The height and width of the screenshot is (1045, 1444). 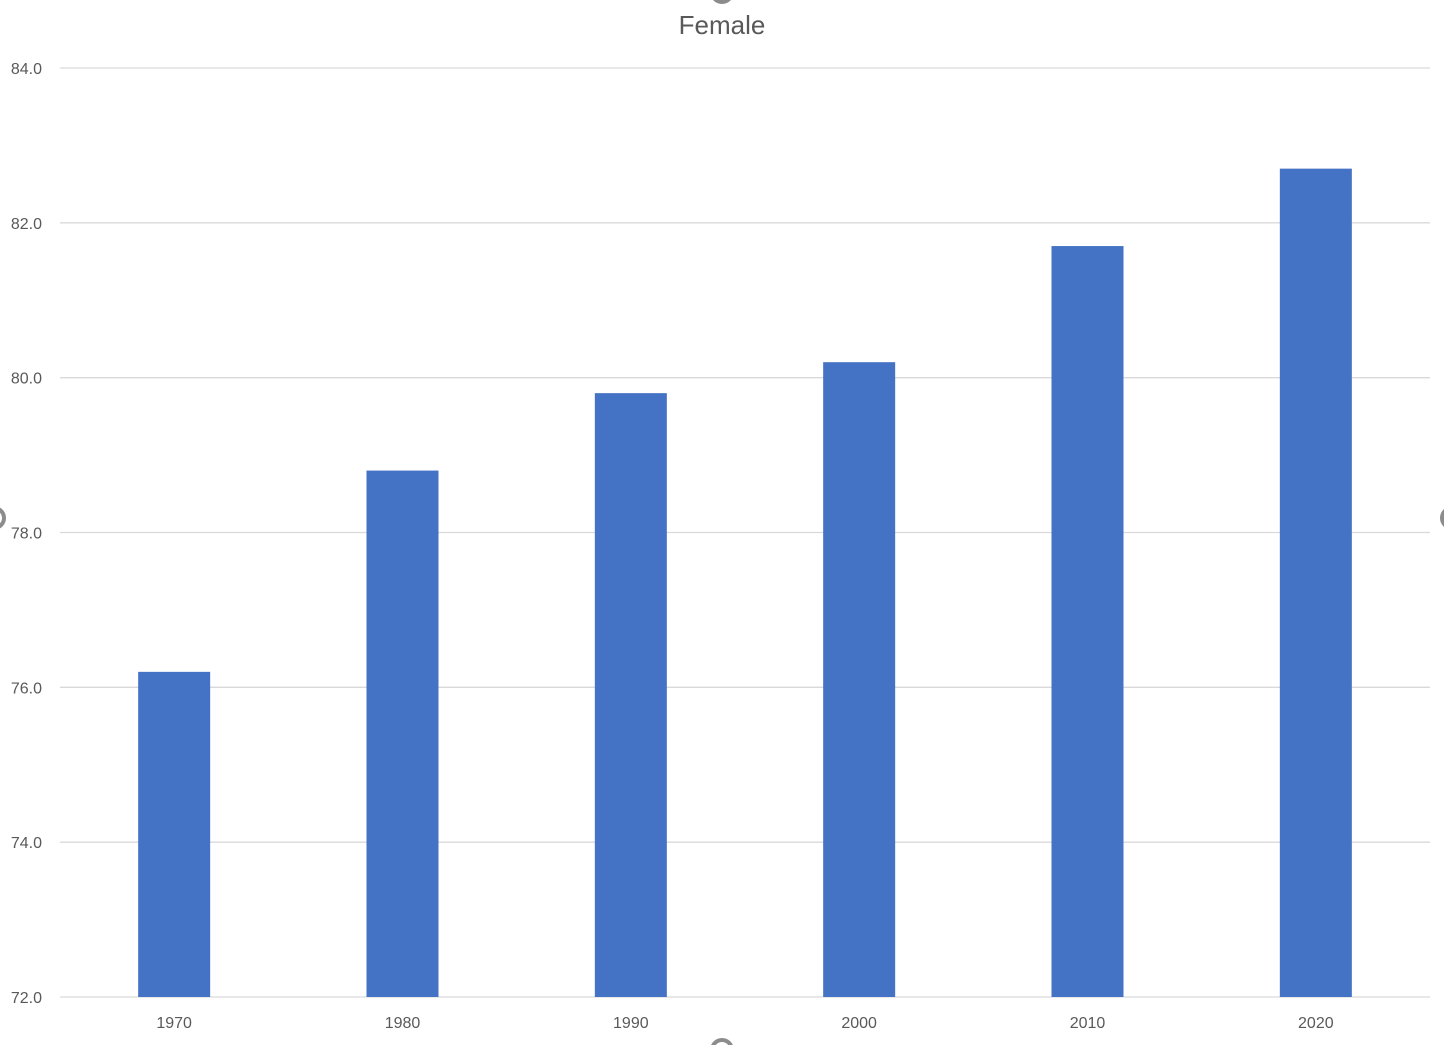 I want to click on bar-2020, so click(x=1315, y=582).